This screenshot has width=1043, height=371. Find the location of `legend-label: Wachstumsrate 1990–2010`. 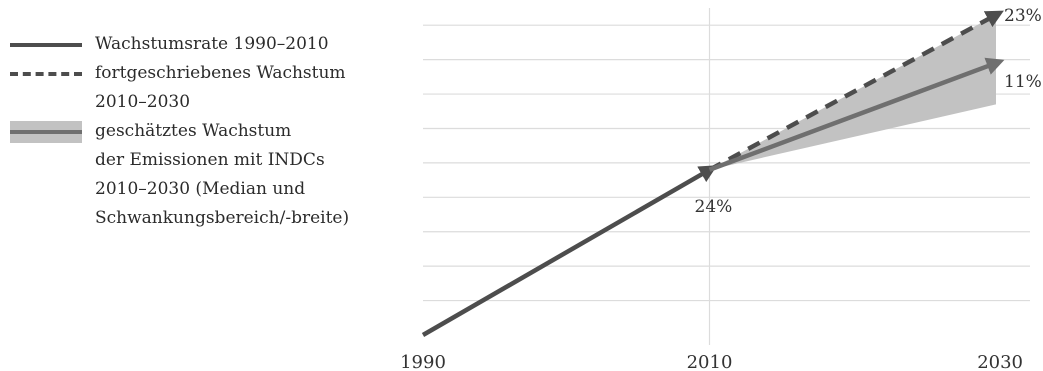

legend-label: Wachstumsrate 1990–2010 is located at coordinates (212, 44).